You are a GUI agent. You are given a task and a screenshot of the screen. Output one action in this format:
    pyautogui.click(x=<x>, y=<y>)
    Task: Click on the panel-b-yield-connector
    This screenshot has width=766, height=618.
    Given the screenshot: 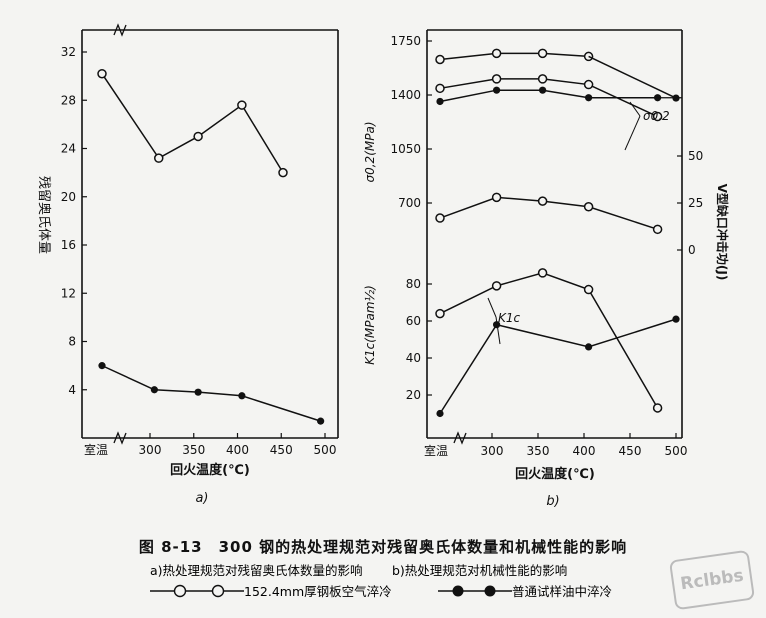 What is the action you would take?
    pyautogui.click(x=632, y=77)
    